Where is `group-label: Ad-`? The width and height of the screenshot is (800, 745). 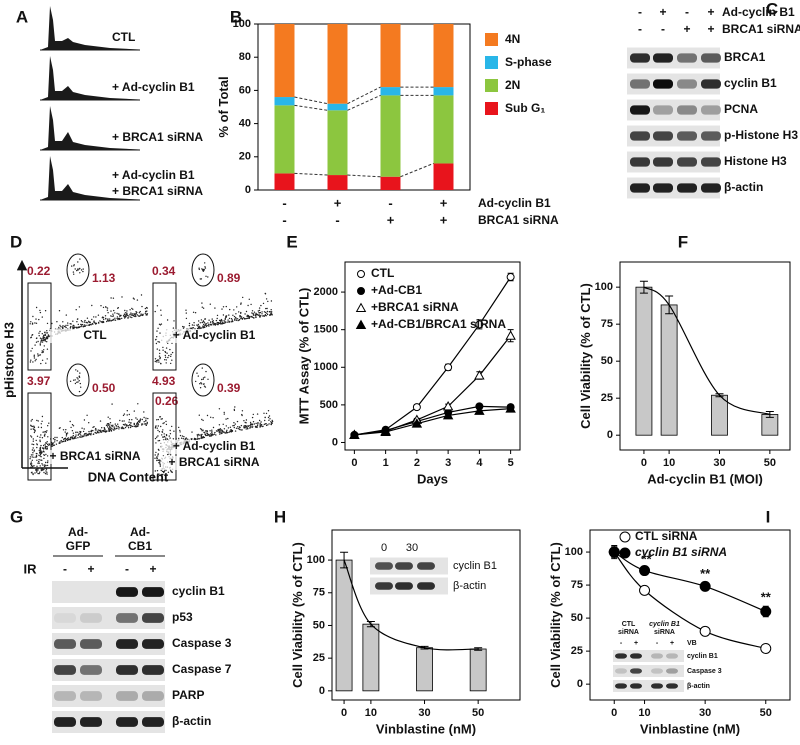
group-label: Ad- is located at coordinates (78, 532).